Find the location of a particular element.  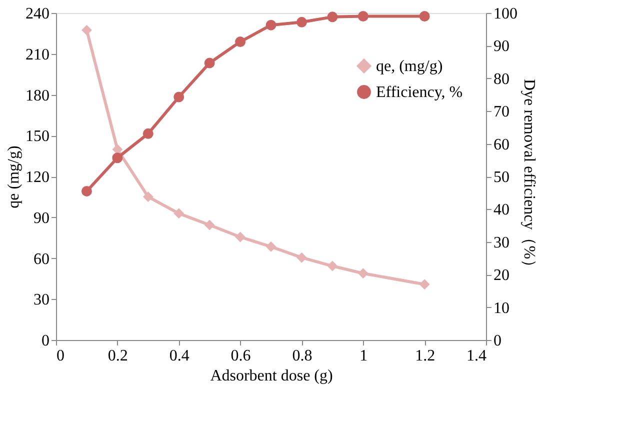

y-tick-label: 240 is located at coordinates (38, 14).